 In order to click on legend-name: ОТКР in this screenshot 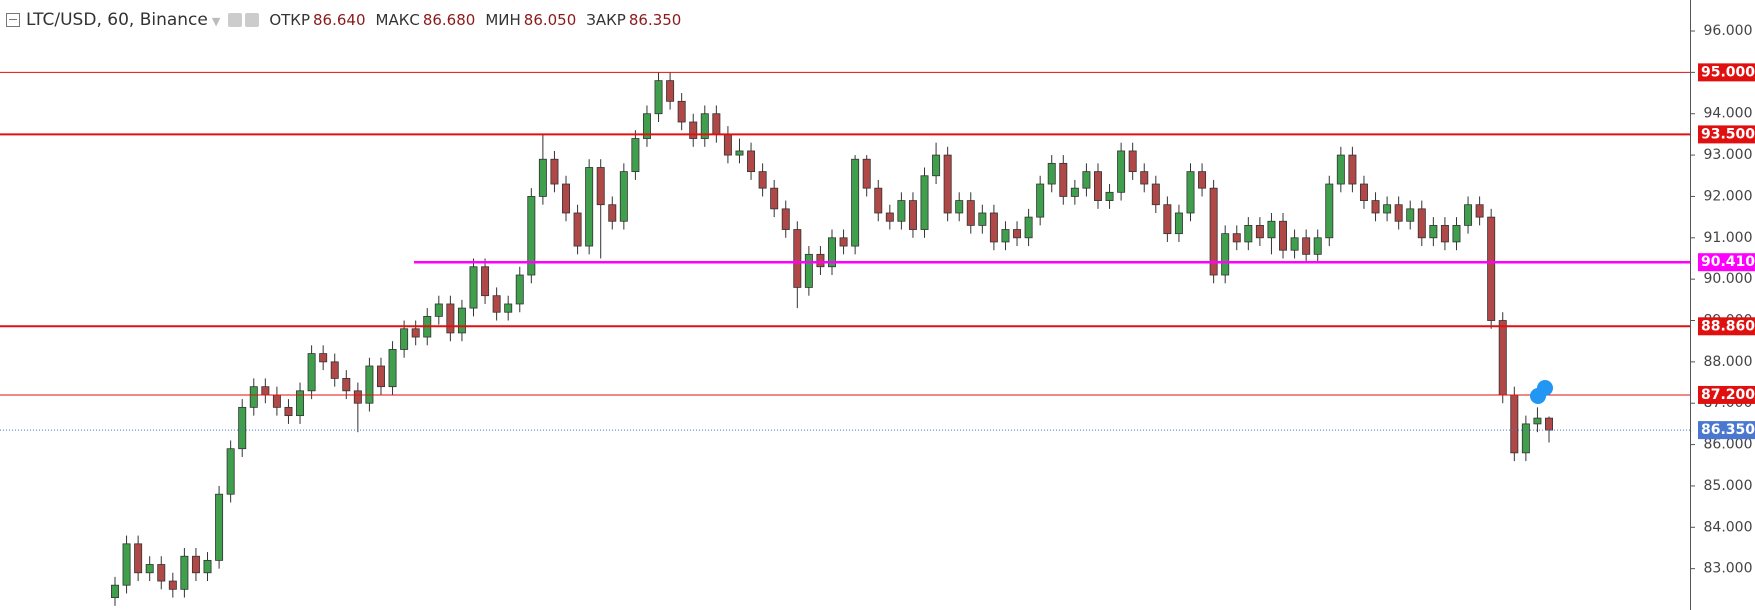, I will do `click(289, 20)`.